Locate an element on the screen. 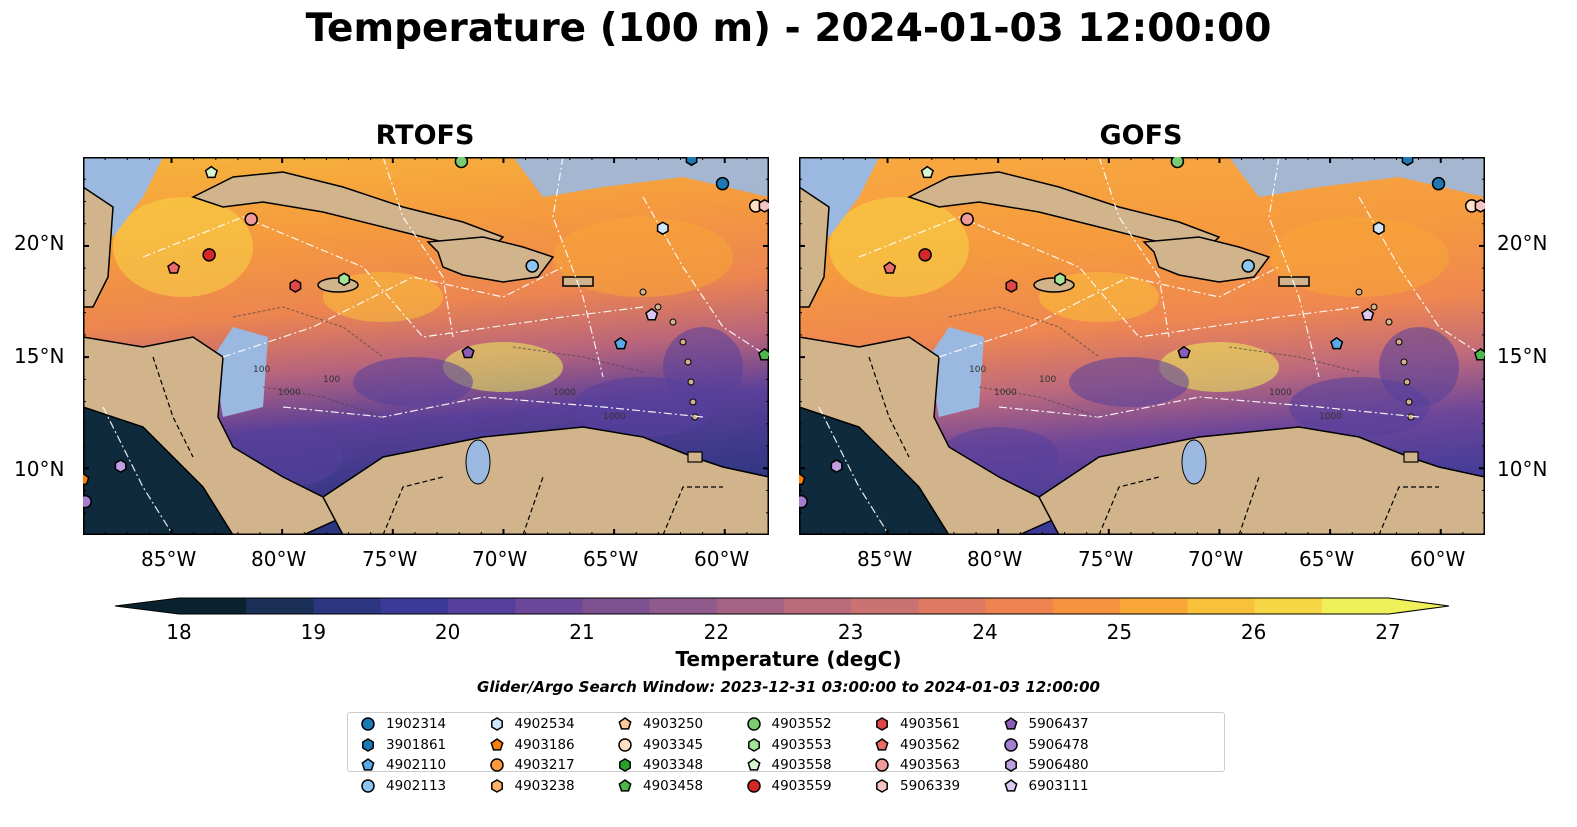  legend-label: 6903111 is located at coordinates (1058, 785).